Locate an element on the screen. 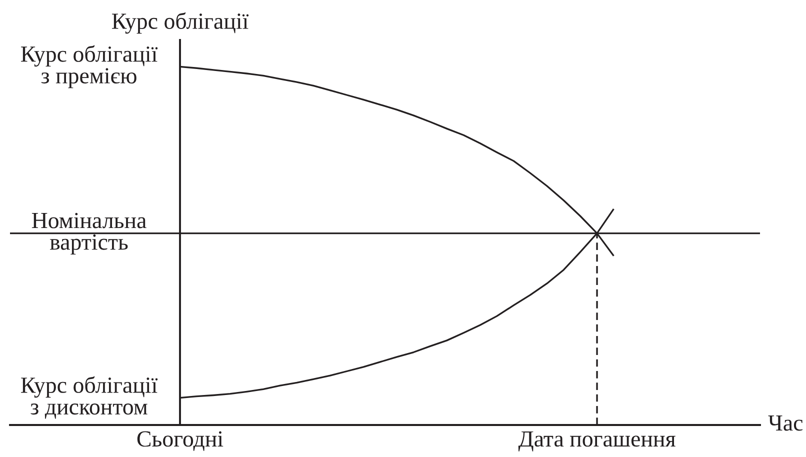 The width and height of the screenshot is (806, 457). y-axis-title: Курс облігації is located at coordinates (180, 23).